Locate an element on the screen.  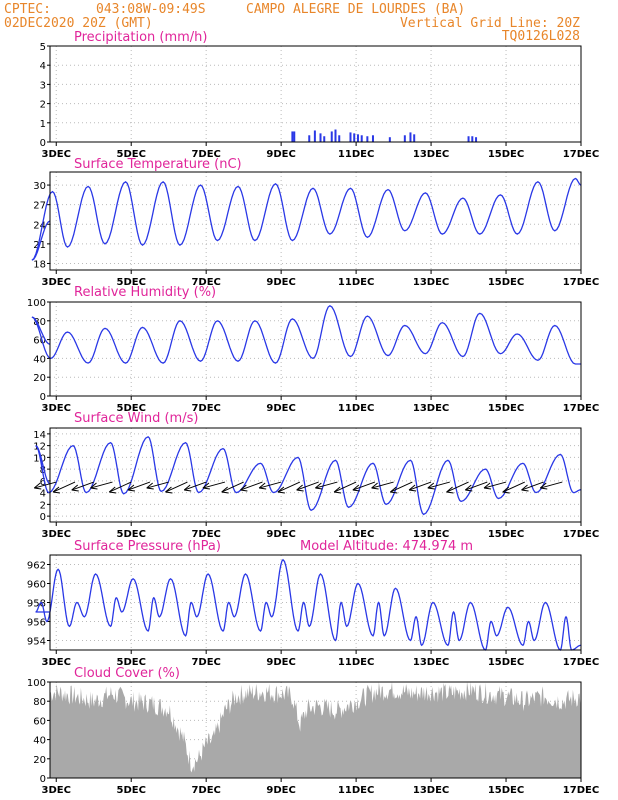
y-tick-label: 20 is located at coordinates (39, 760).